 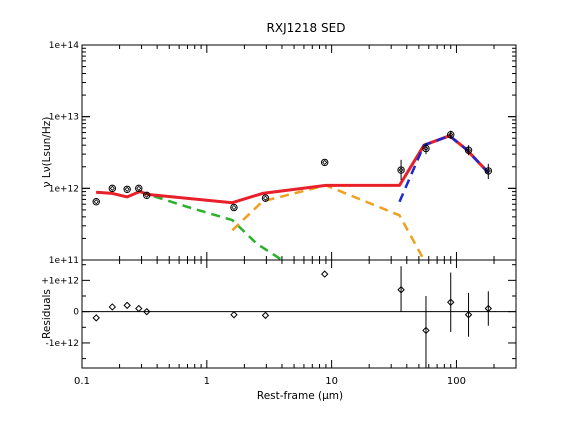 I want to click on y-tick-label: 0, so click(x=76, y=313).